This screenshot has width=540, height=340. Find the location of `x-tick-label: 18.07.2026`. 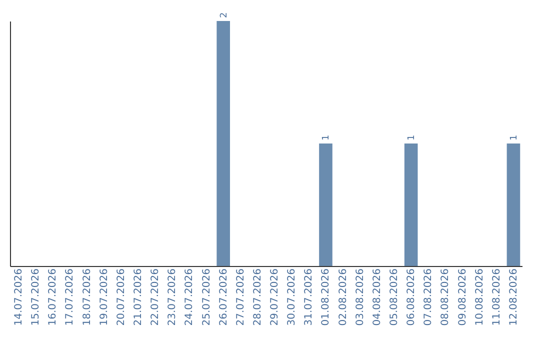

x-tick-label: 18.07.2026 is located at coordinates (87, 297).